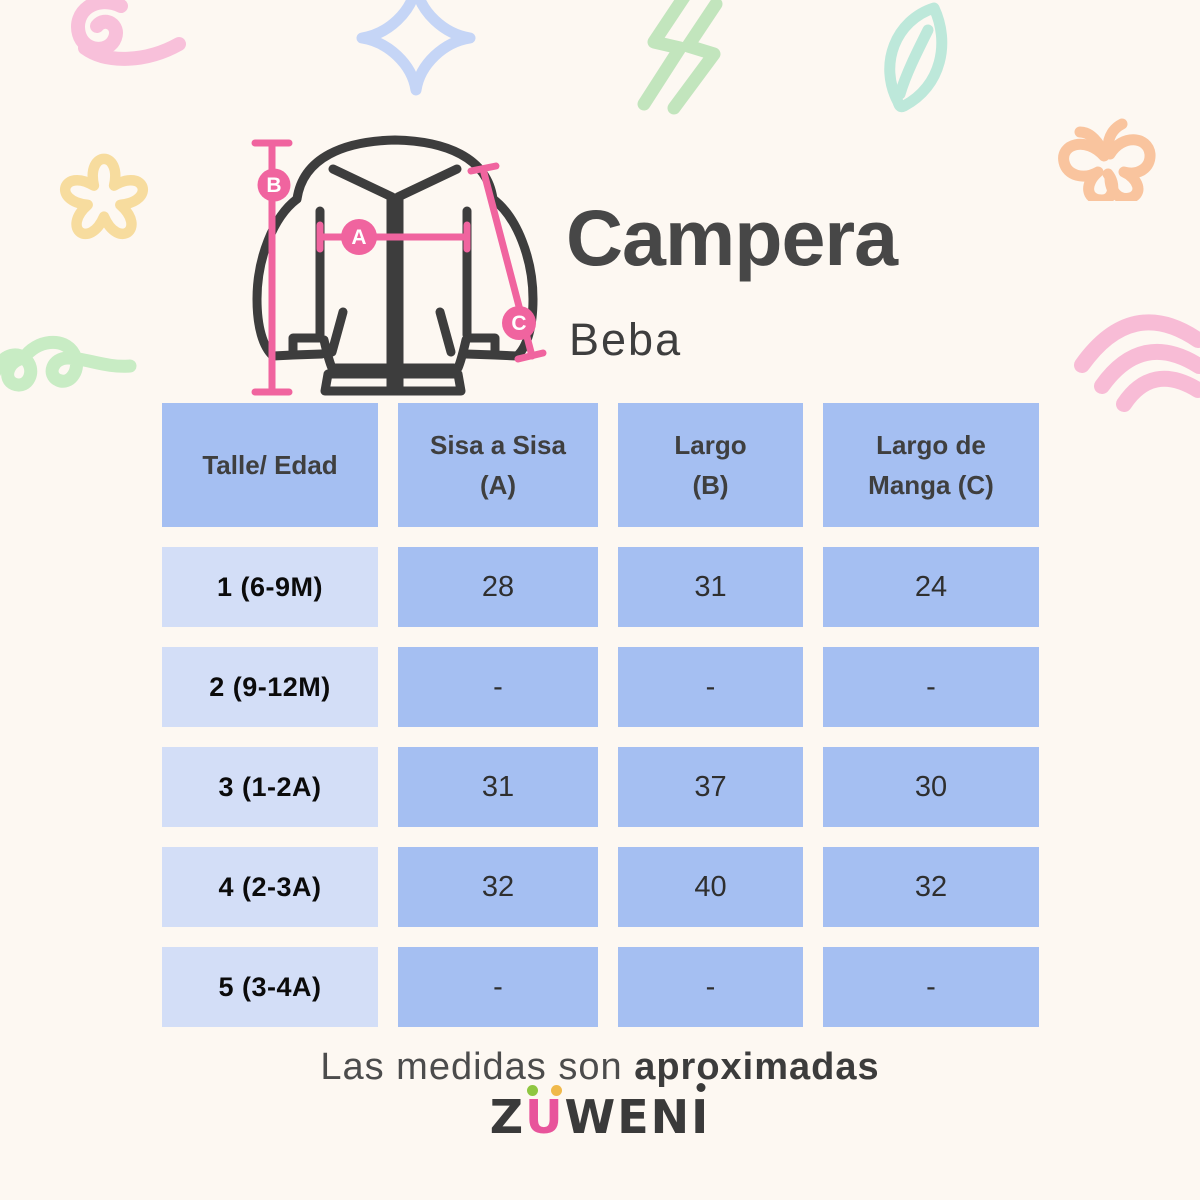  What do you see at coordinates (1107, 159) in the screenshot?
I see `orange-butterfly-icon` at bounding box center [1107, 159].